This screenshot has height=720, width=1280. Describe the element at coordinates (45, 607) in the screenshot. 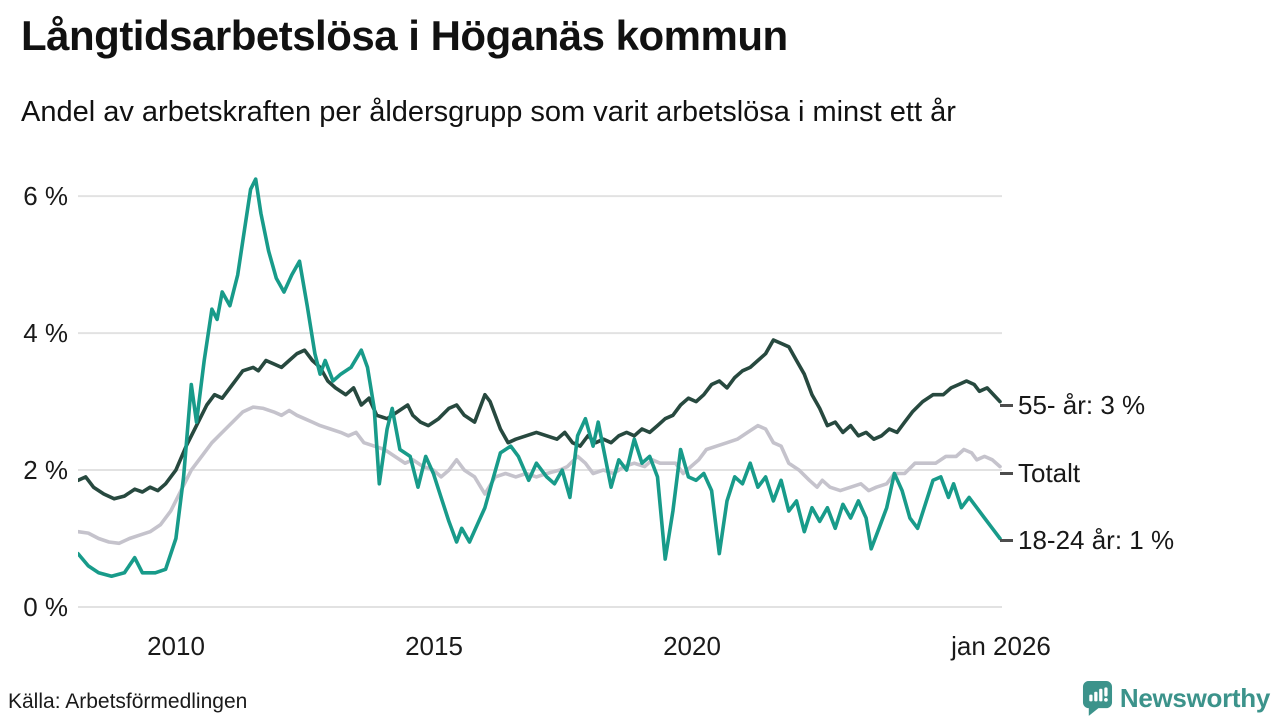

I see `y-axis-tick-0: 0 %` at that location.